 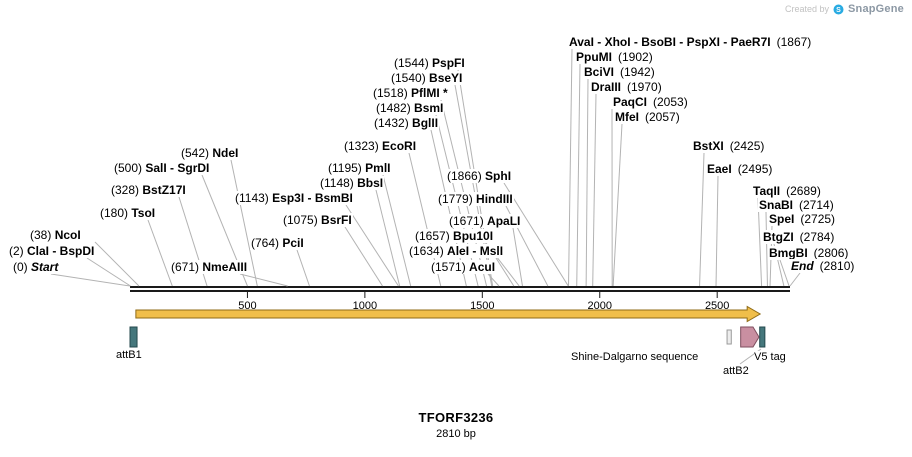 I want to click on site-BtgZI: BtgZI (2784), so click(x=799, y=237).